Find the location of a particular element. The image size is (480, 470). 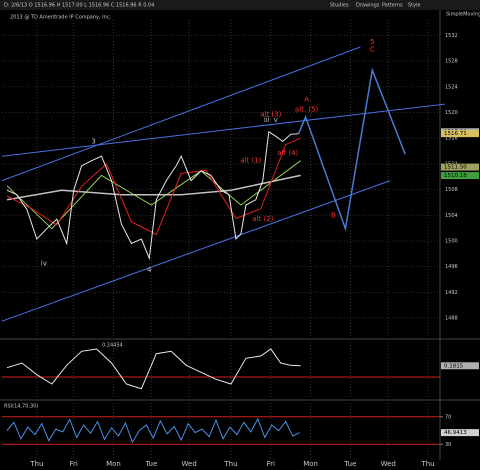

y-tick-label: 1524 is located at coordinates (451, 87).